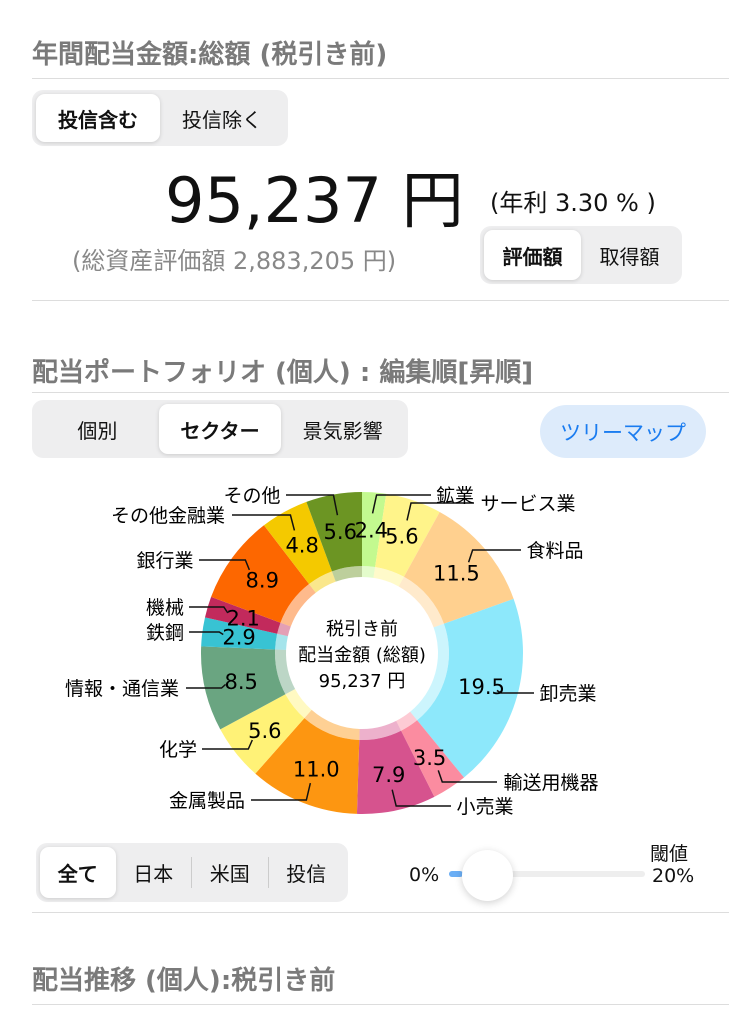  I want to click on category-label: 鉱業, so click(455, 496).